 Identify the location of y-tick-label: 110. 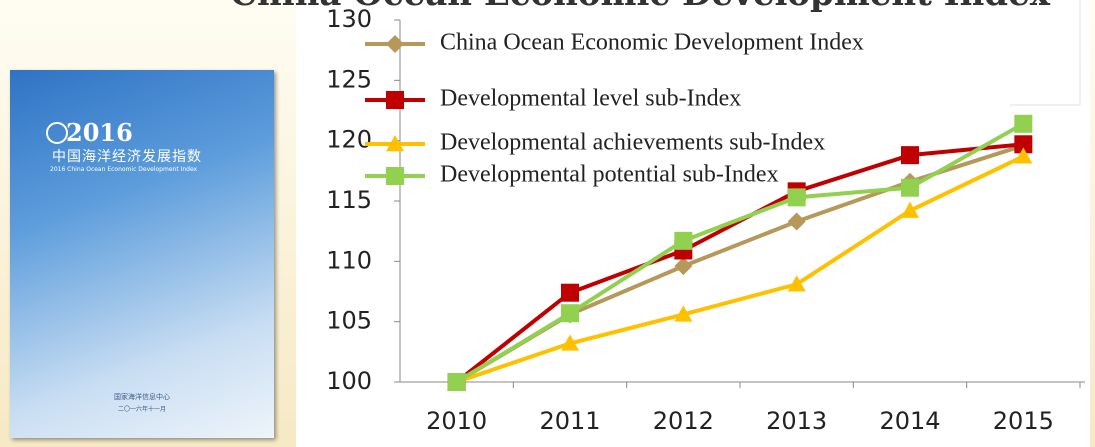
(349, 260).